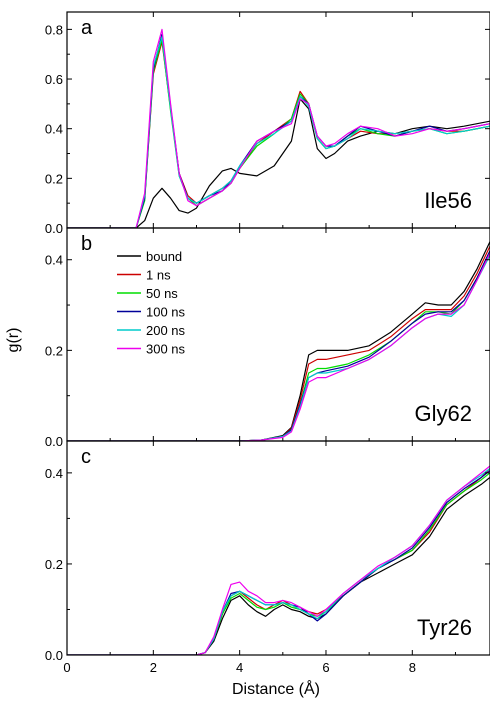  What do you see at coordinates (164, 256) in the screenshot?
I see `legend-label-bound: bound` at bounding box center [164, 256].